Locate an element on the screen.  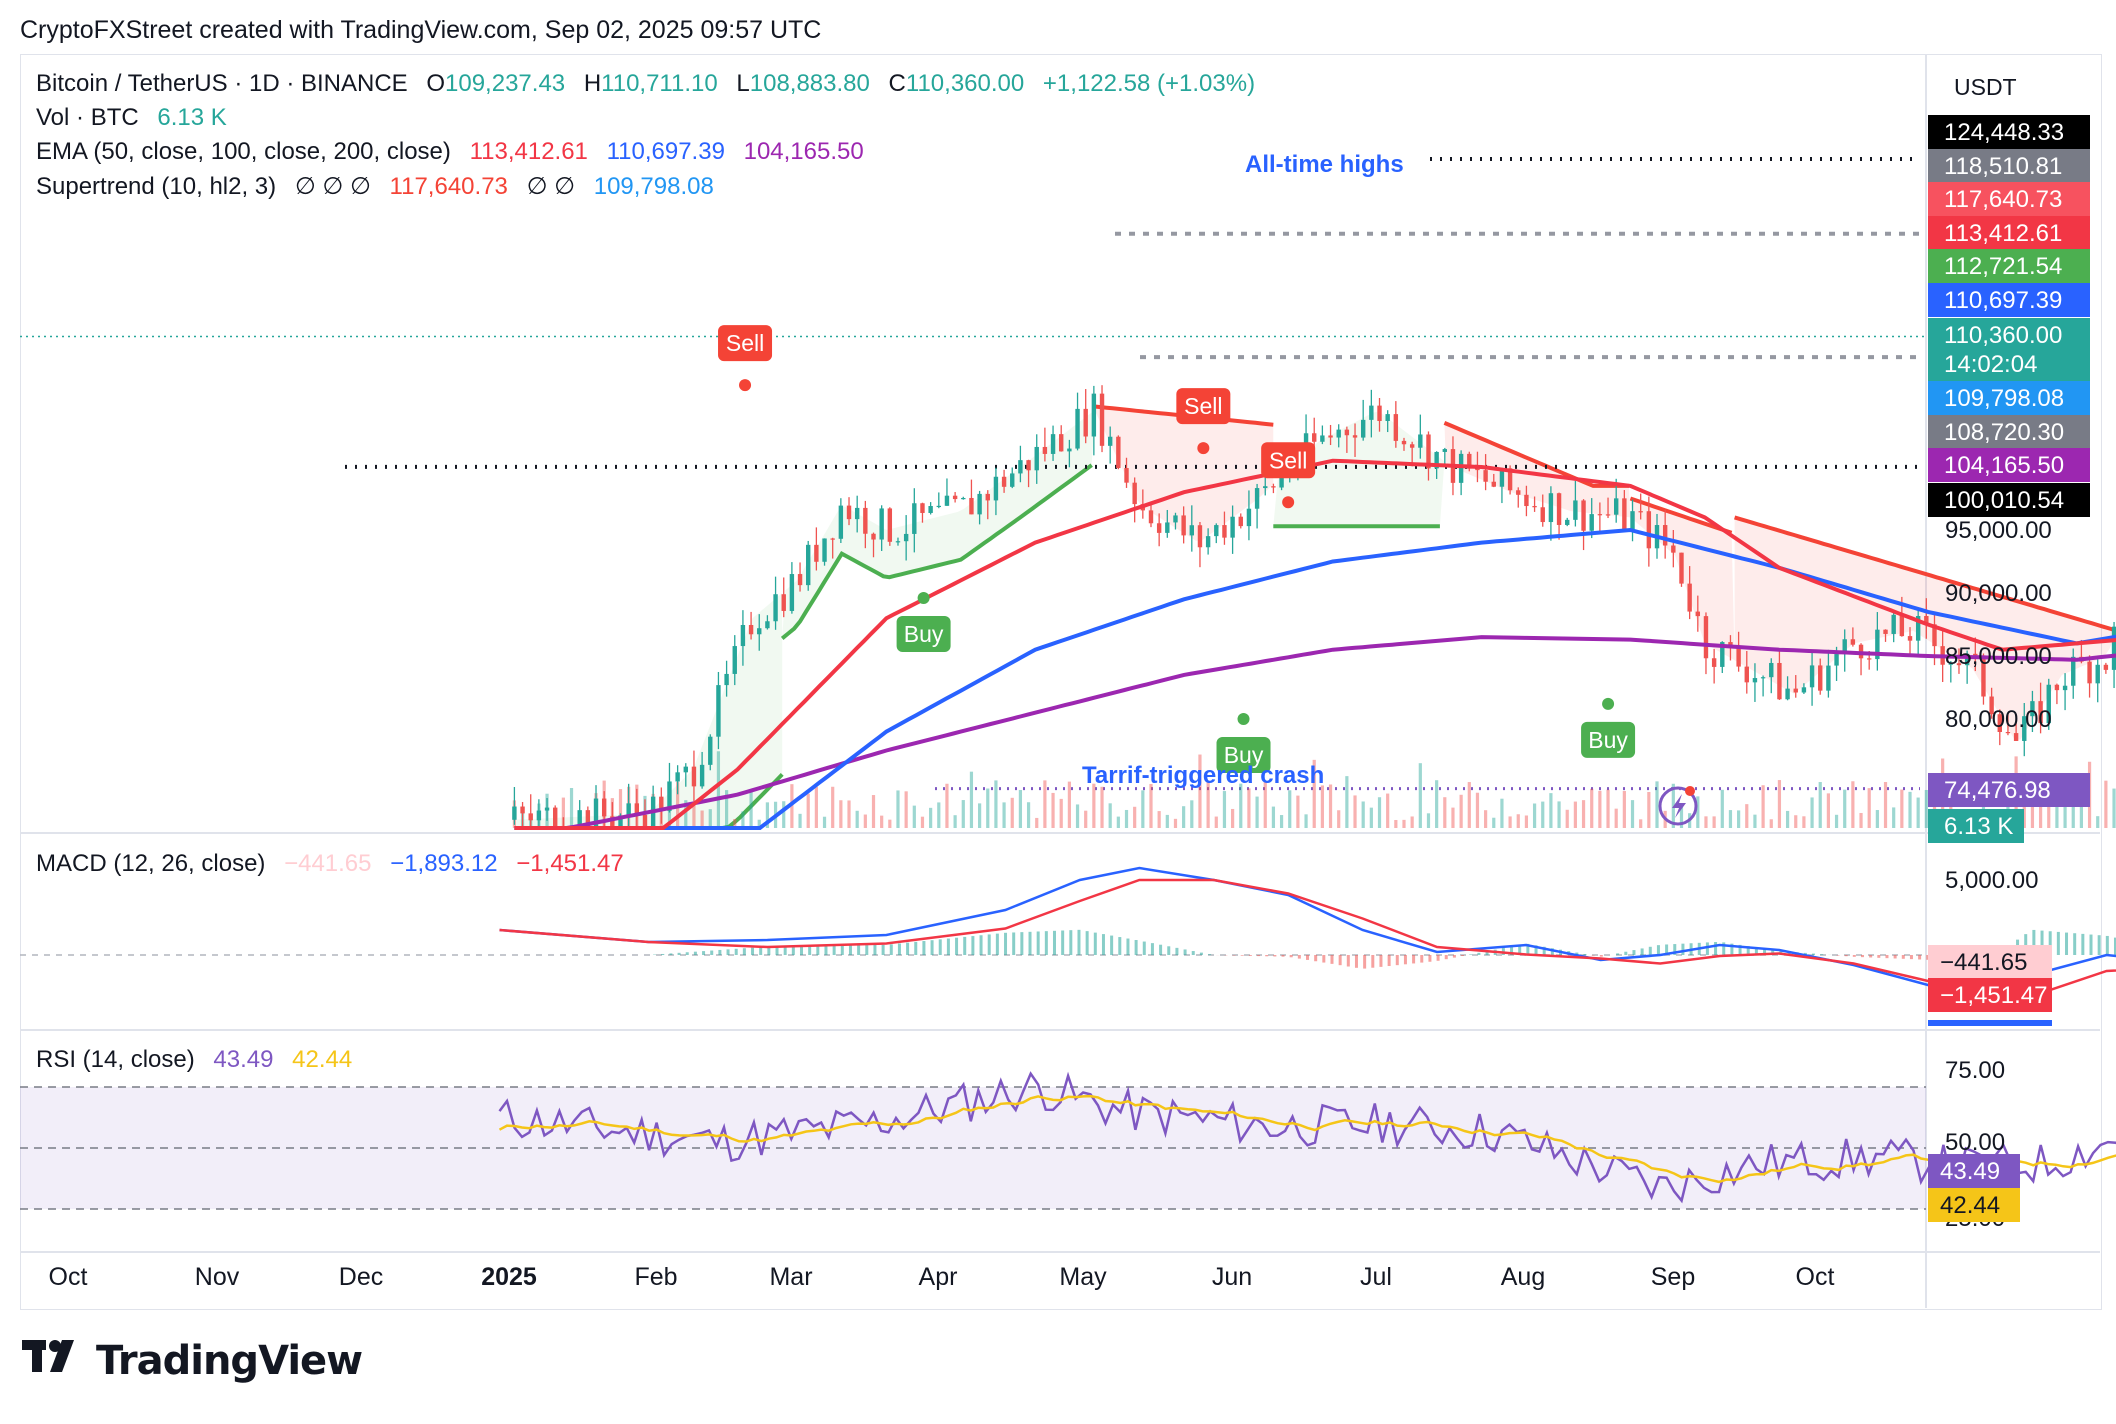
signal-dot is located at coordinates (923, 598).